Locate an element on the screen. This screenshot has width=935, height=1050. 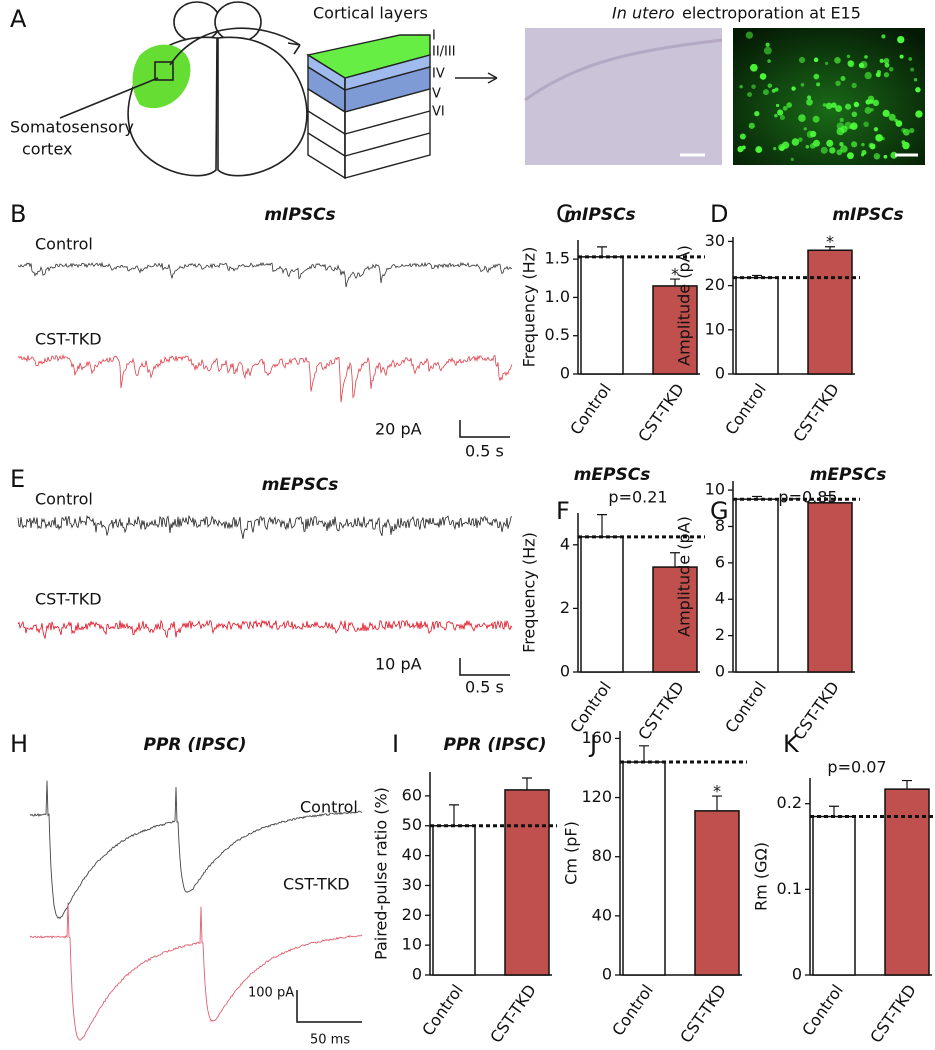
y-tick-label: 6 is located at coordinates (720, 561).